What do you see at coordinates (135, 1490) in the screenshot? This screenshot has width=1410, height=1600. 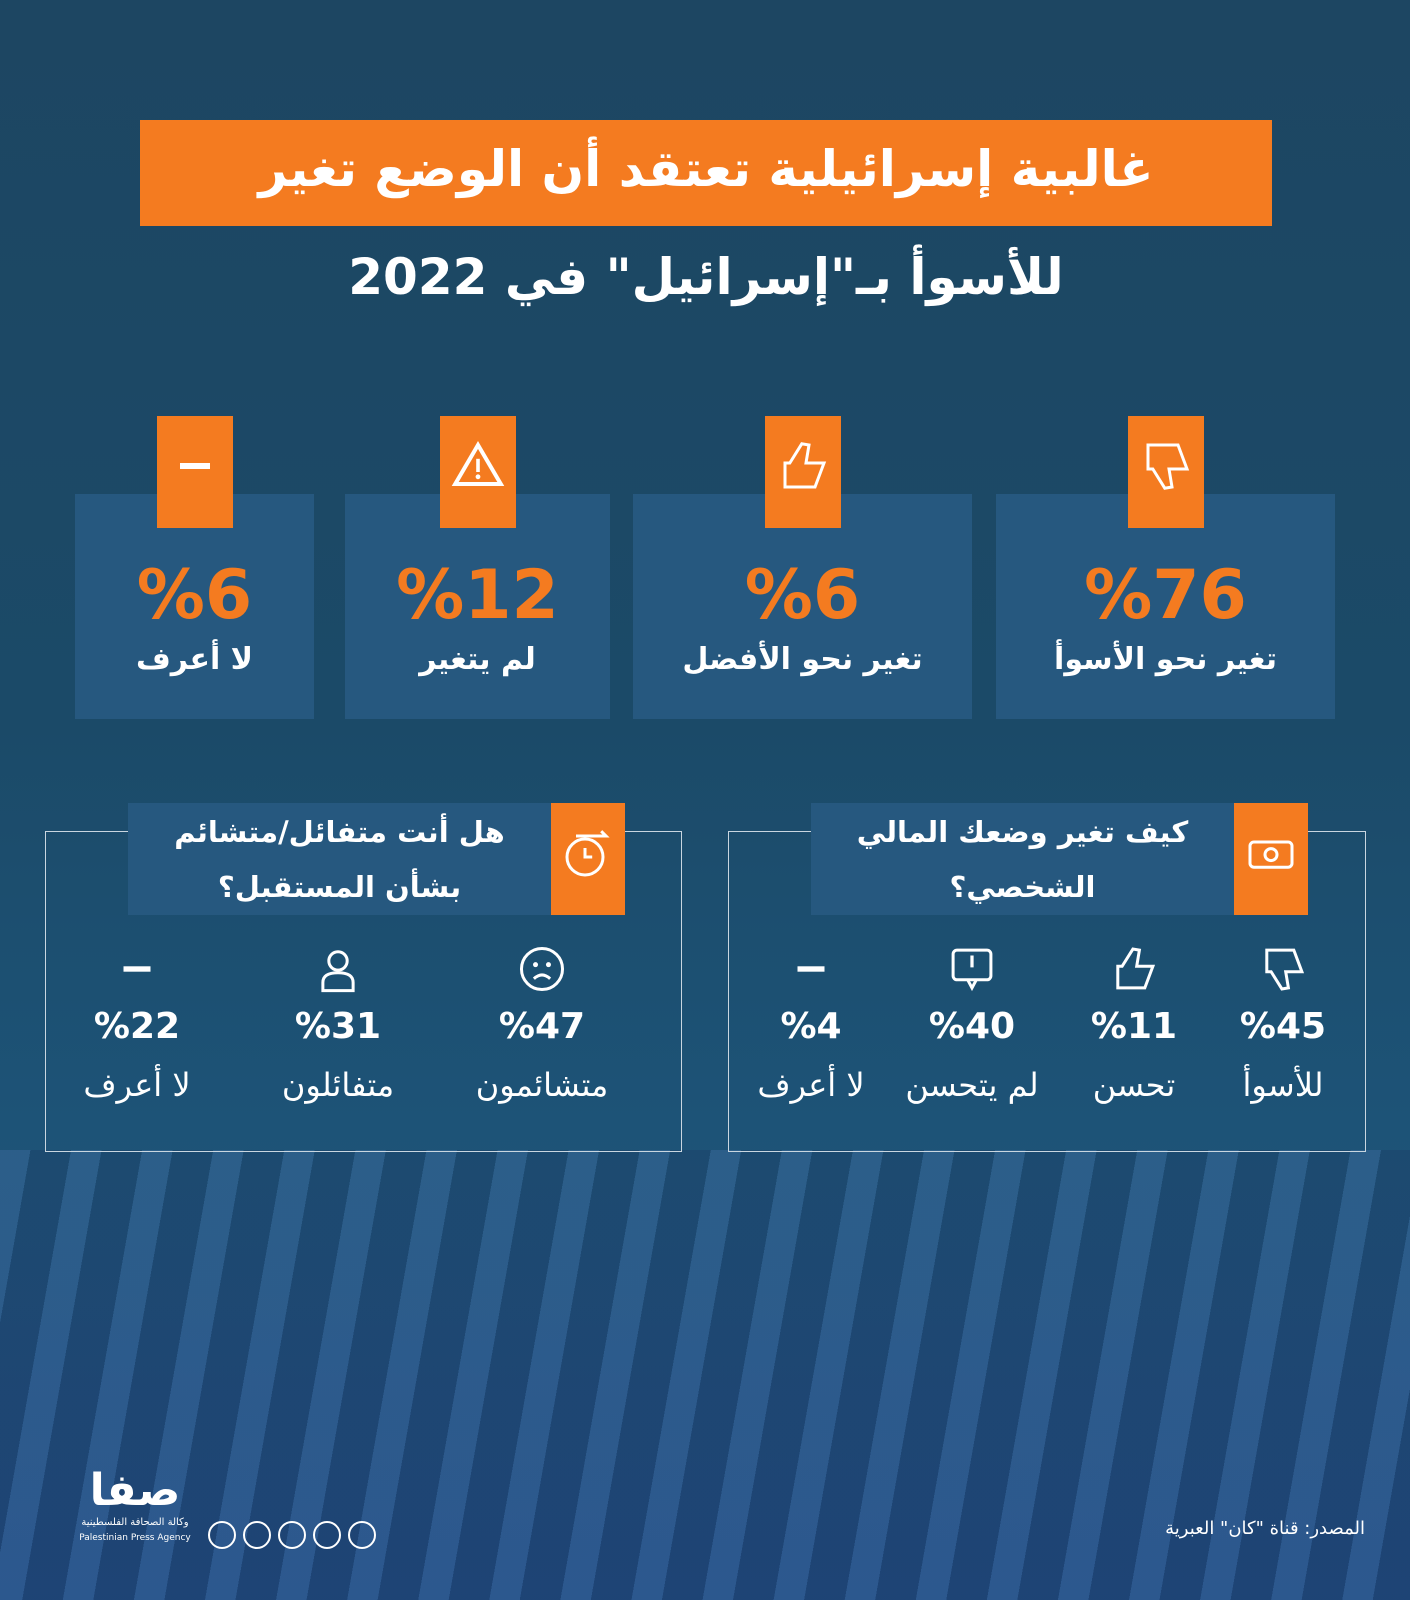 I see `logo-name: صفا` at bounding box center [135, 1490].